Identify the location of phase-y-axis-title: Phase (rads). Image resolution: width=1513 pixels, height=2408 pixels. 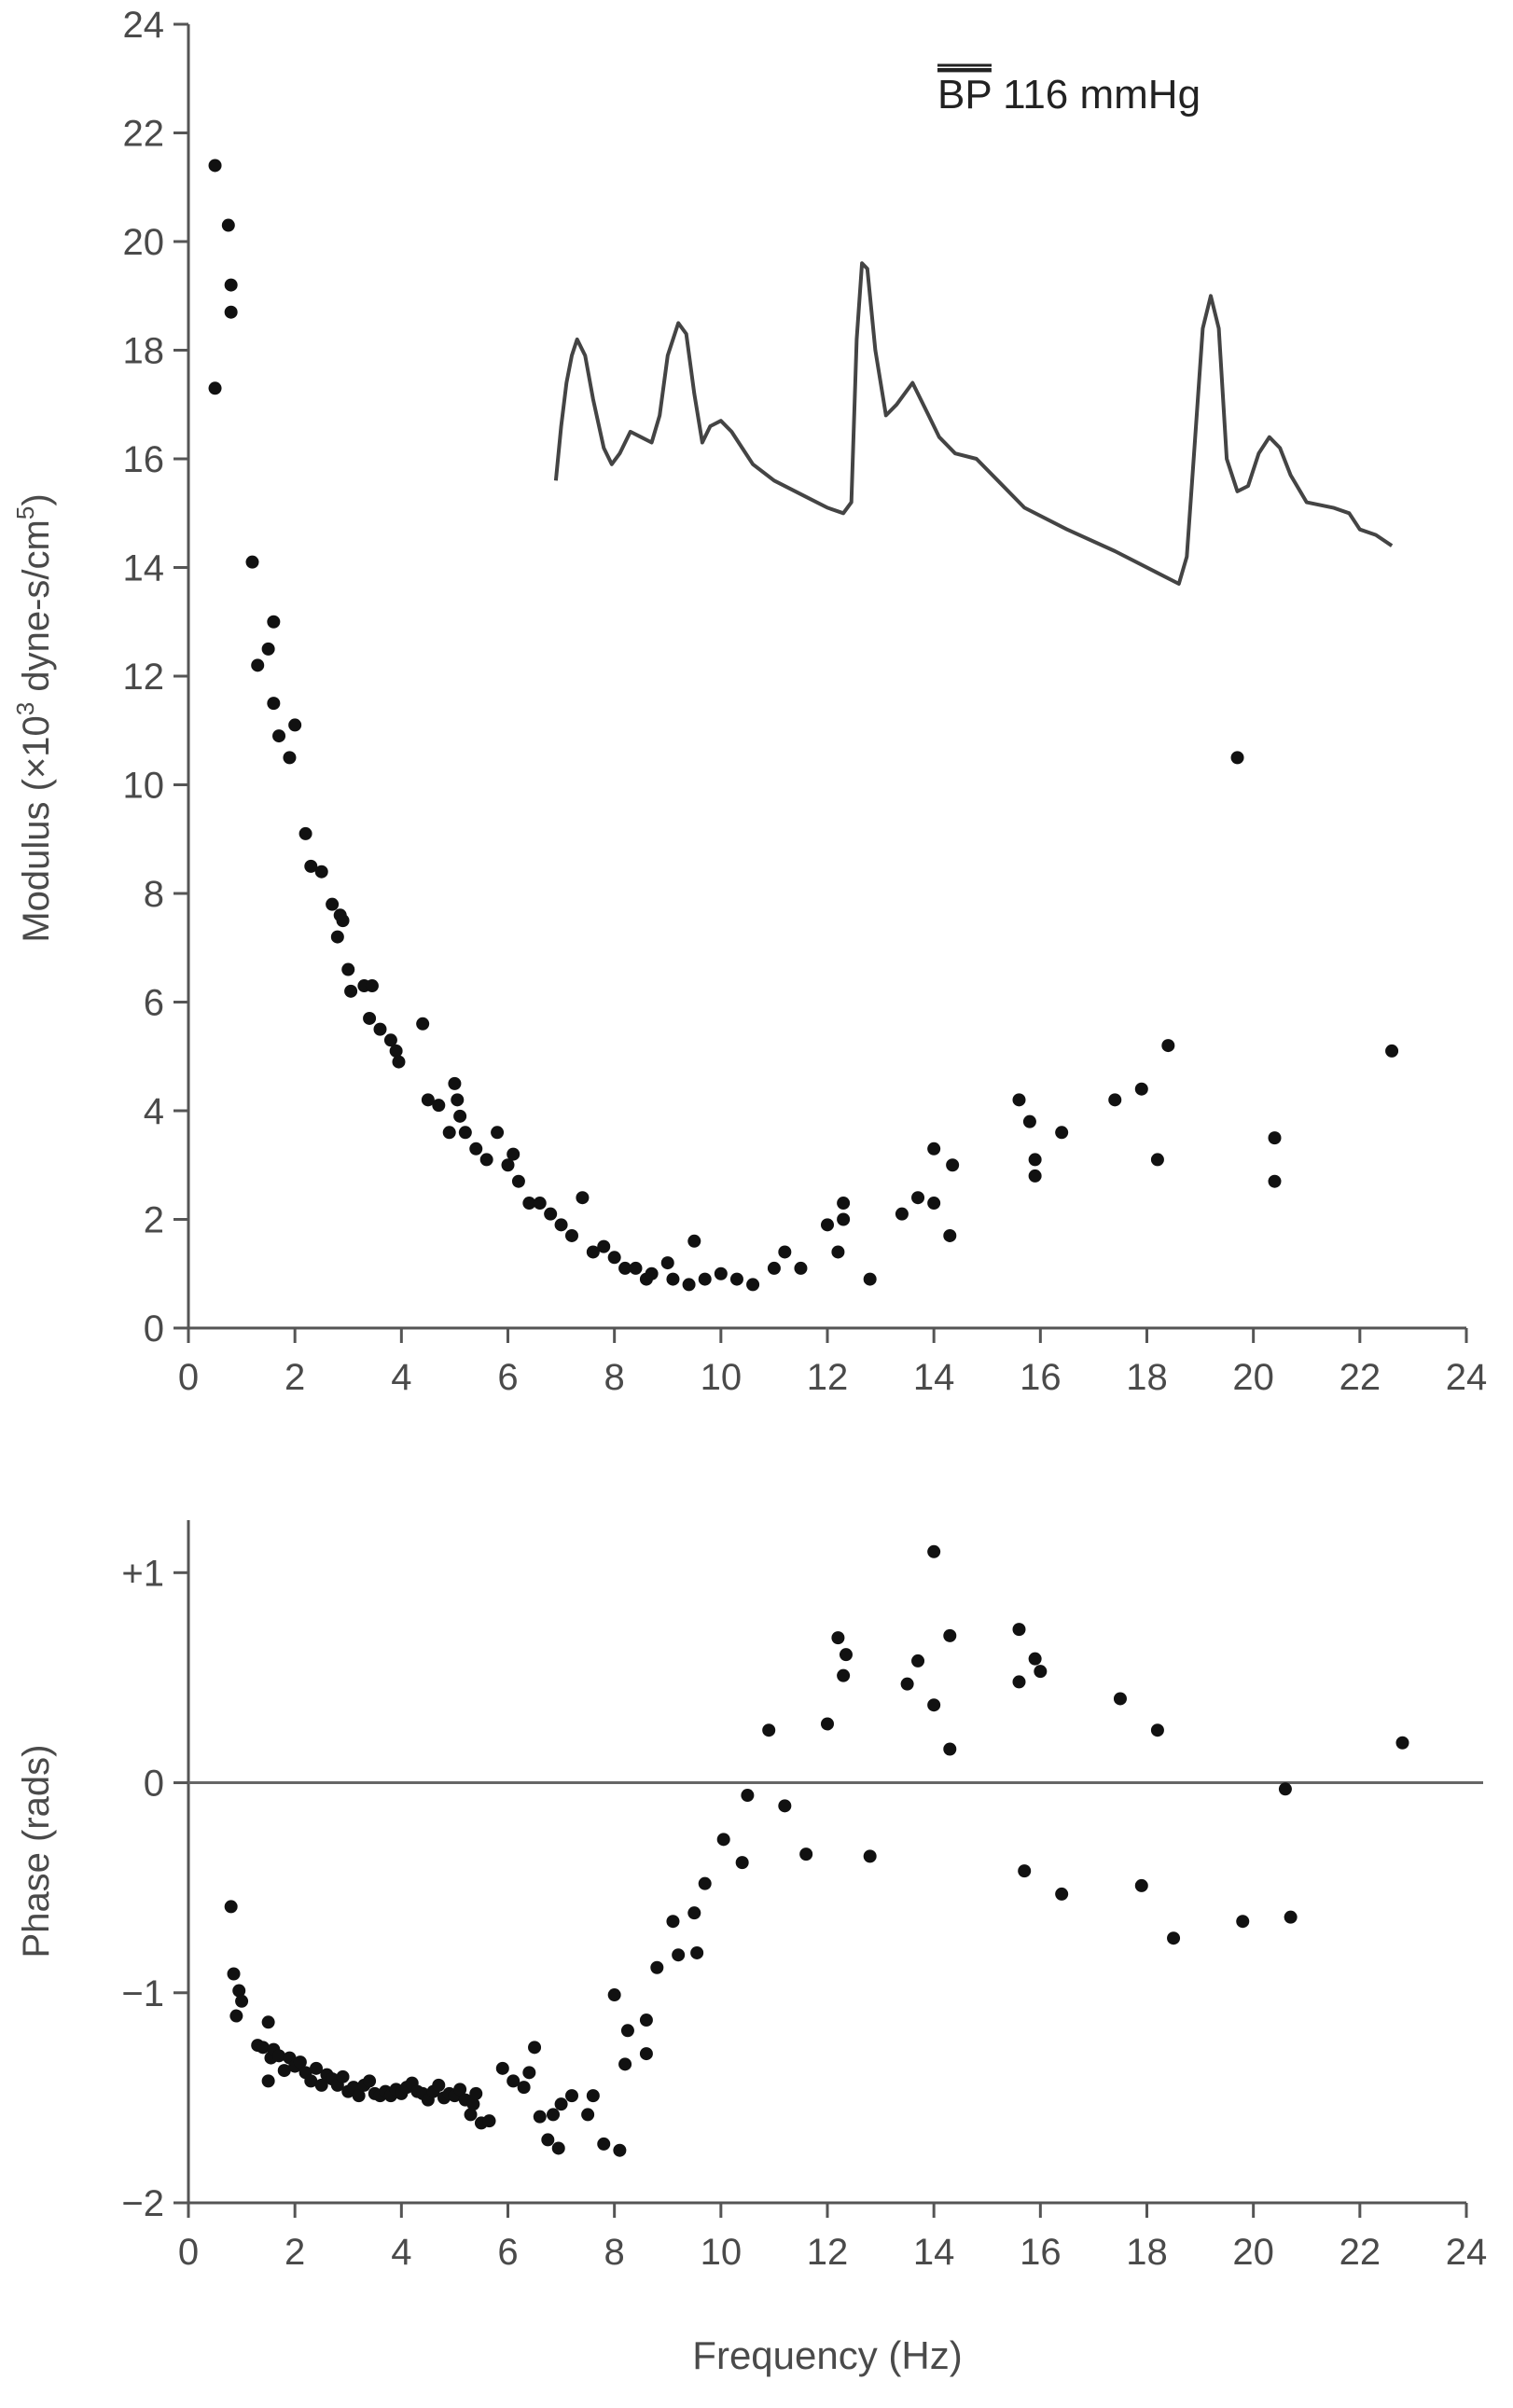
(36, 1851).